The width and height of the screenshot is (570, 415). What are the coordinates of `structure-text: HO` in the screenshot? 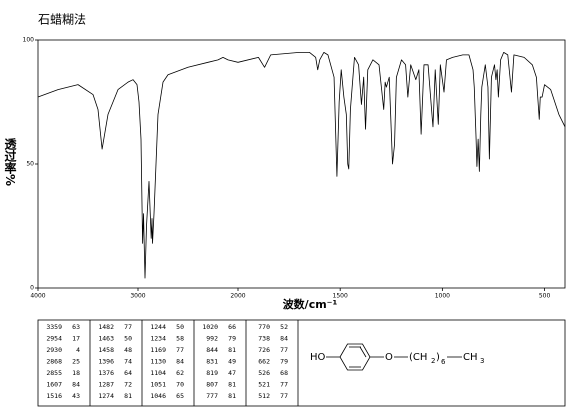 It's located at (318, 357).